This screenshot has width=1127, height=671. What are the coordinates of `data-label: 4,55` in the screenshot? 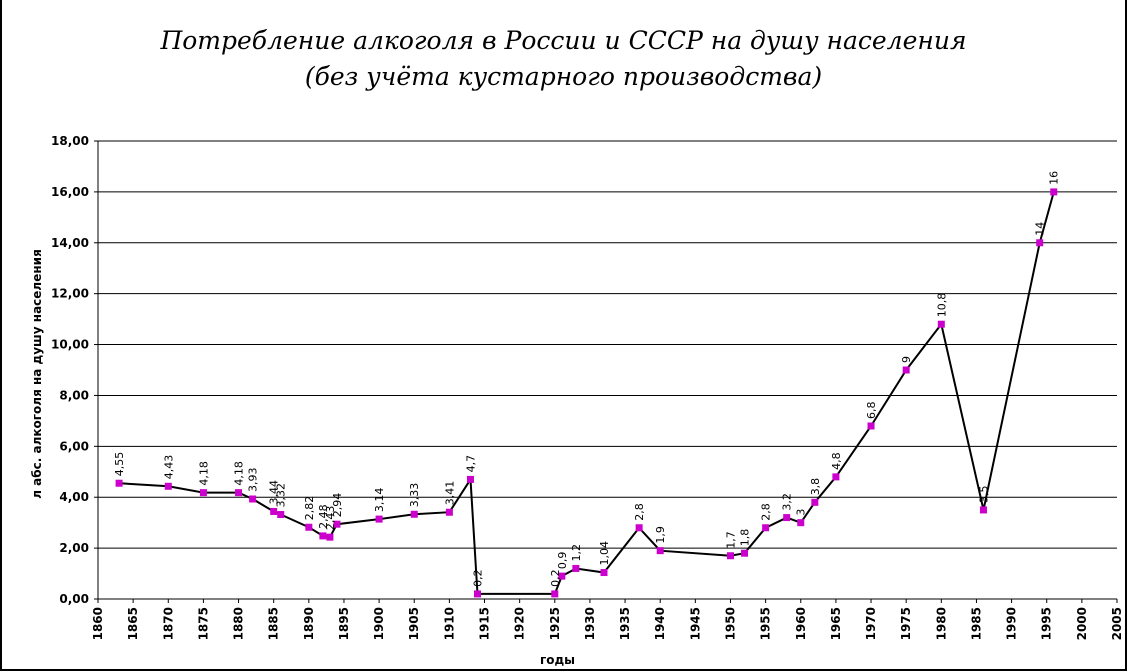 It's located at (119, 464).